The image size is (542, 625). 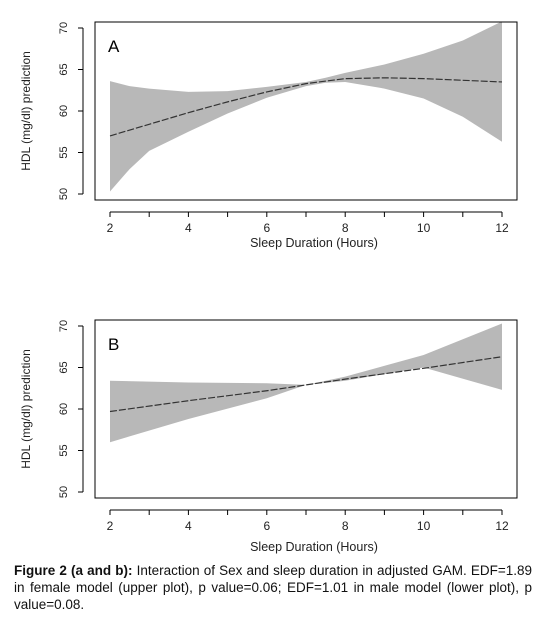 I want to click on confidence-band, so click(x=306, y=383).